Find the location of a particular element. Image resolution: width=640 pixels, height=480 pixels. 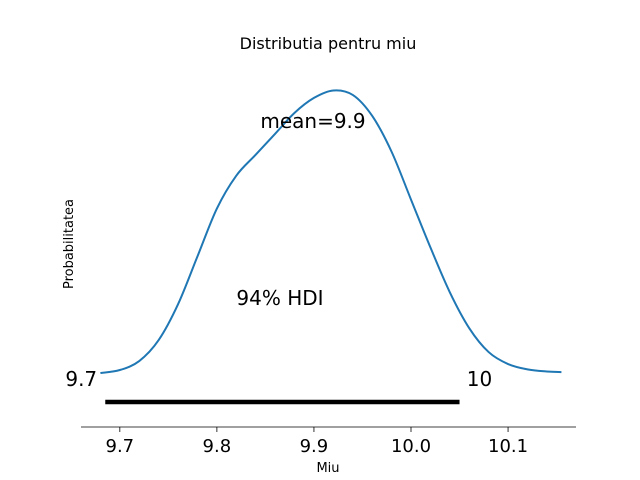

mean-annotation: mean=9.9 is located at coordinates (312, 121).